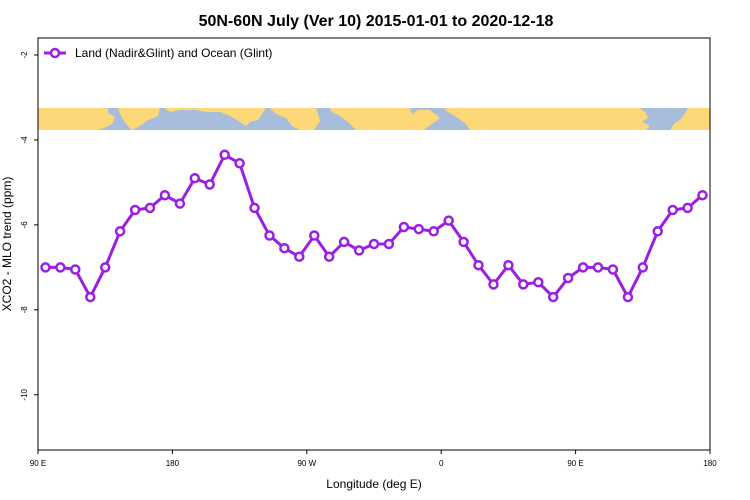 This screenshot has width=750, height=500. Describe the element at coordinates (373, 484) in the screenshot. I see `x-axis-label: Longitude (deg E)` at that location.